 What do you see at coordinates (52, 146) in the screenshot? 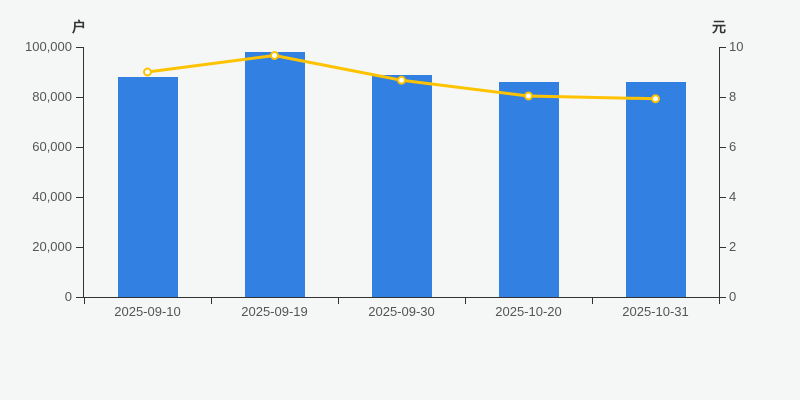
I see `left-axis-tick-label: 60,000` at bounding box center [52, 146].